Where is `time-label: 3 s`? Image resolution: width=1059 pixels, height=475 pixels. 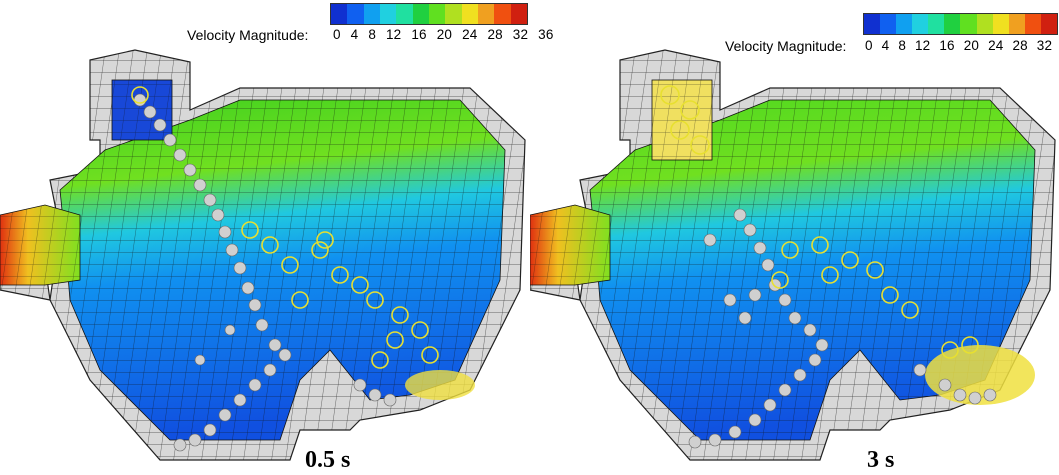 time-label: 3 s is located at coordinates (881, 460).